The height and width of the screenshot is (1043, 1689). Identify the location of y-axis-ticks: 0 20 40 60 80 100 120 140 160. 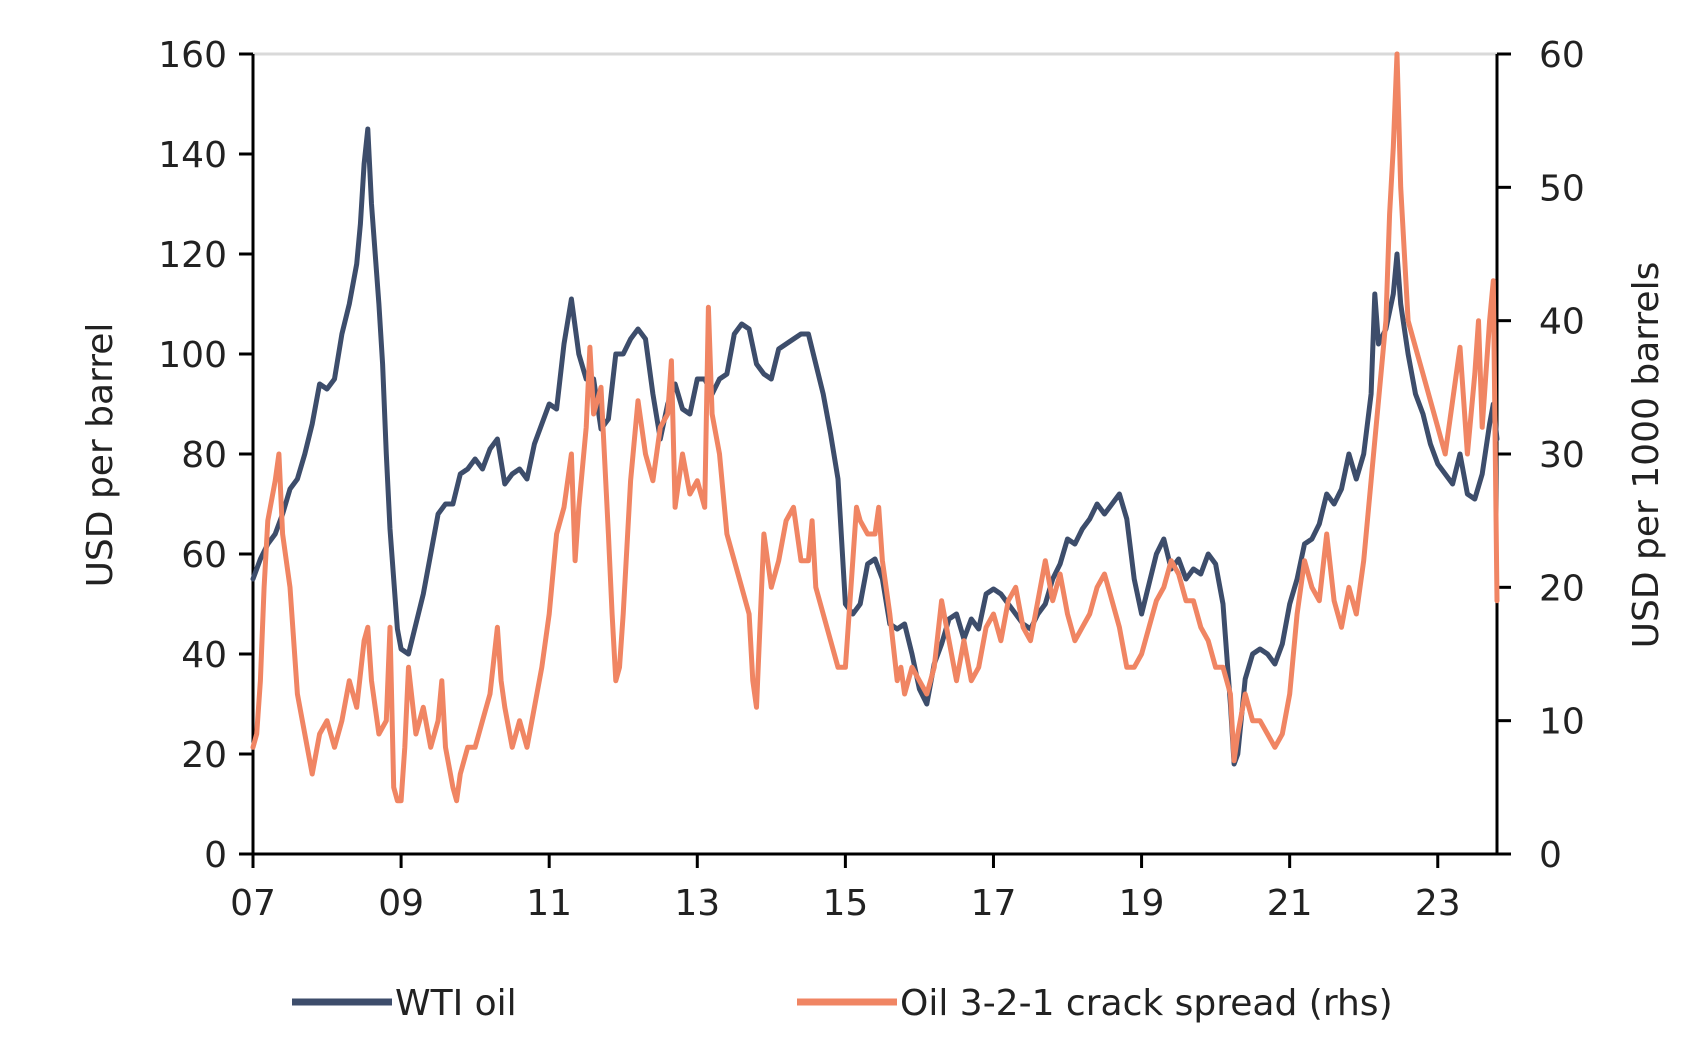
(205, 455).